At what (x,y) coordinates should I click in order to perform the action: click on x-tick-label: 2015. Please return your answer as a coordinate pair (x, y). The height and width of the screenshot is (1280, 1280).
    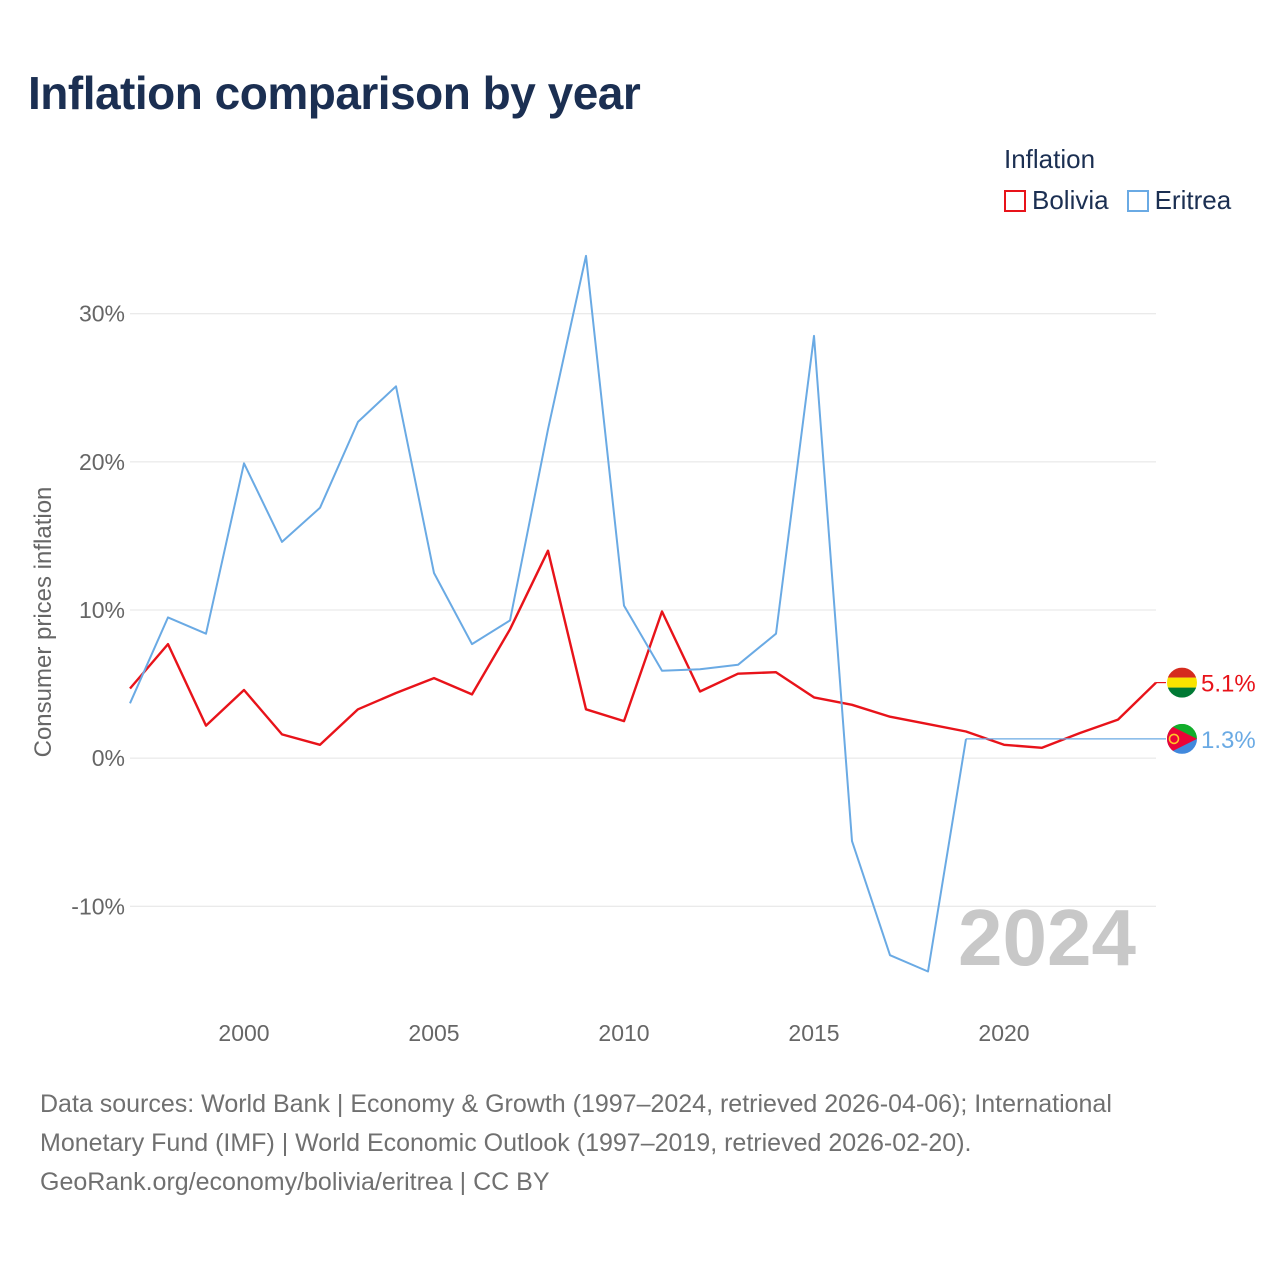
    Looking at the image, I should click on (813, 1033).